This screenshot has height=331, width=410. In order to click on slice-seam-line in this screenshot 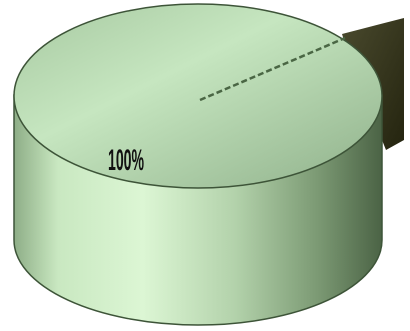, I will do `click(272, 69)`.